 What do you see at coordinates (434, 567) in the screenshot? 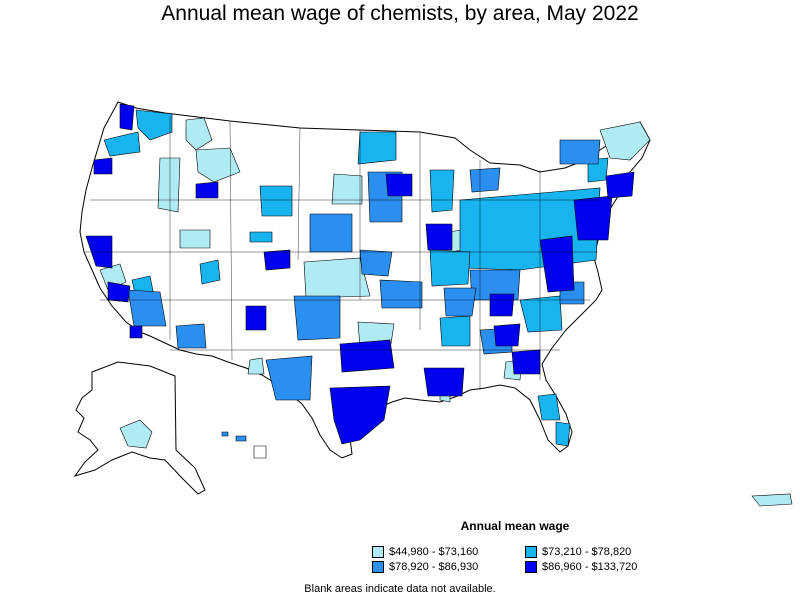
I see `legend-label-band3: $78,920 - $86,930` at bounding box center [434, 567].